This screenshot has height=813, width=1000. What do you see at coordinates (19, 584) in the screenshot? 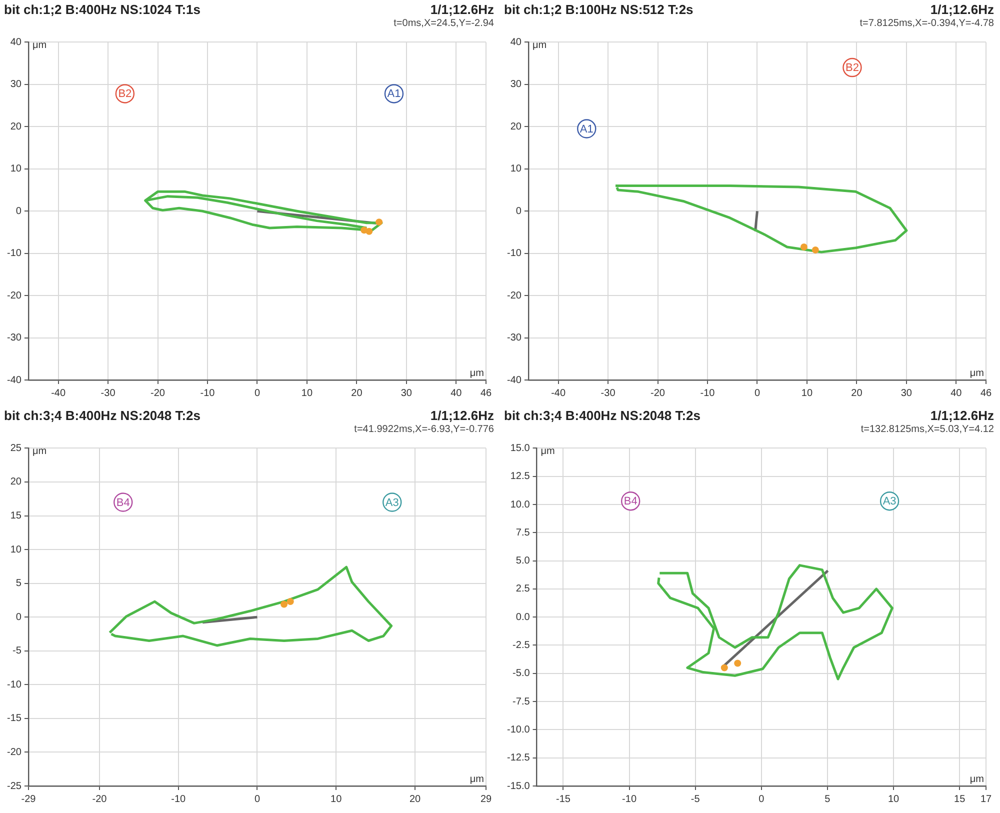
I see `y-tick-label: 5` at bounding box center [19, 584].